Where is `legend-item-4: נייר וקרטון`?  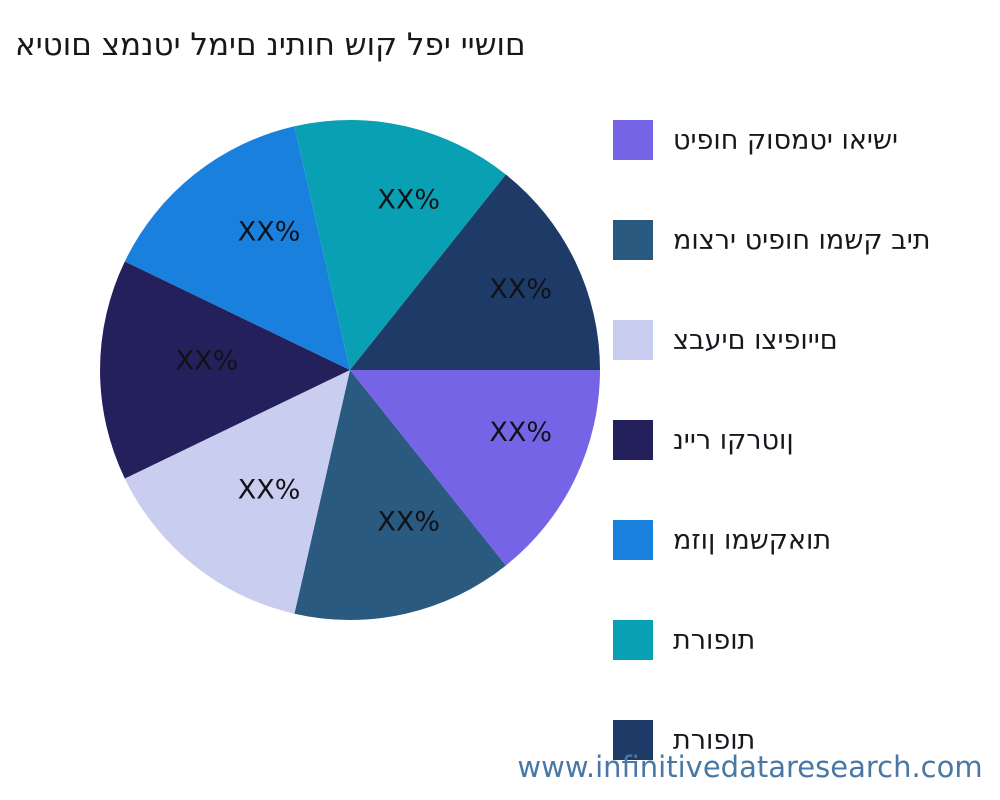 legend-item-4: נייר וקרטון is located at coordinates (772, 440).